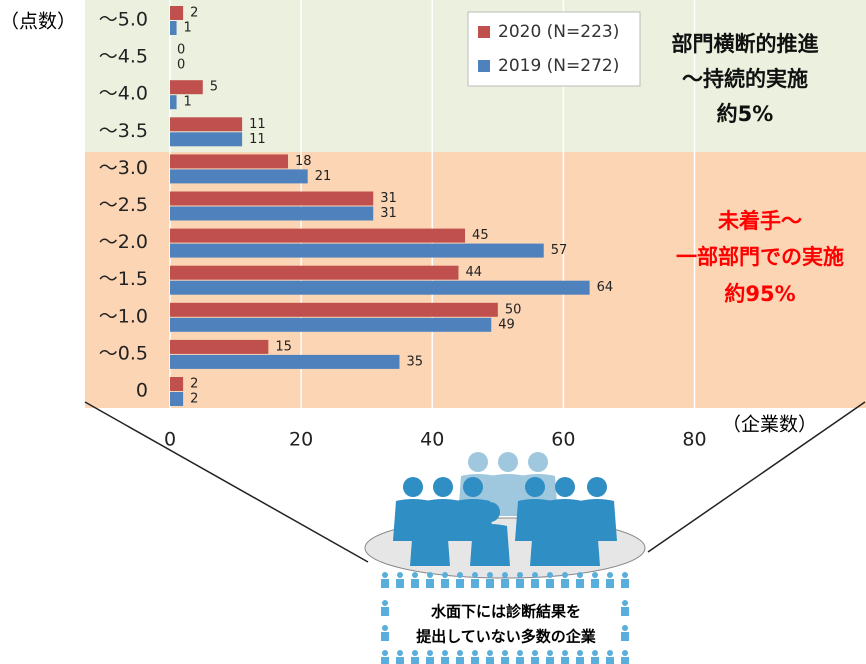 The height and width of the screenshot is (664, 866). I want to click on y-tick-label: ～0.5, so click(123, 353).